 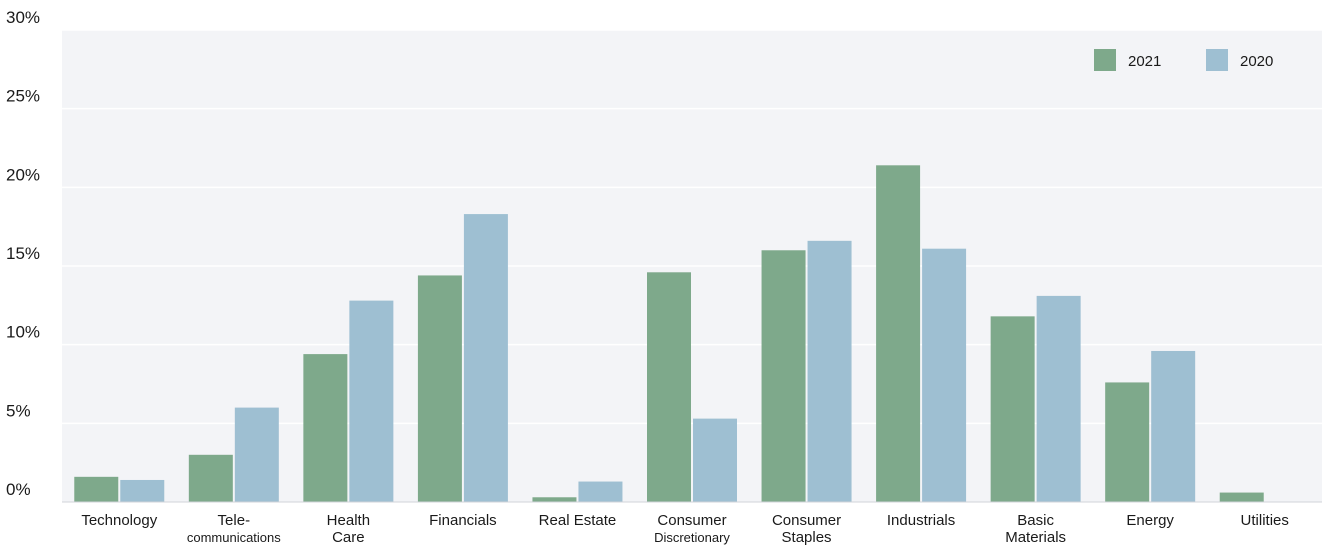 I want to click on y-tick-label: 10%, so click(x=23, y=332).